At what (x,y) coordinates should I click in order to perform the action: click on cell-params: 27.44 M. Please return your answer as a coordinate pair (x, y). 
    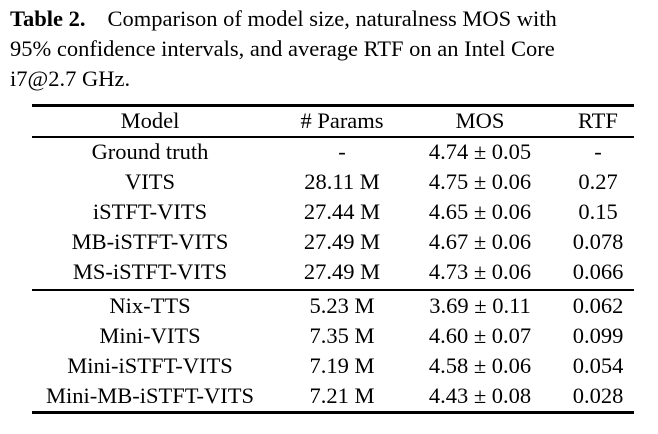
    Looking at the image, I should click on (342, 211).